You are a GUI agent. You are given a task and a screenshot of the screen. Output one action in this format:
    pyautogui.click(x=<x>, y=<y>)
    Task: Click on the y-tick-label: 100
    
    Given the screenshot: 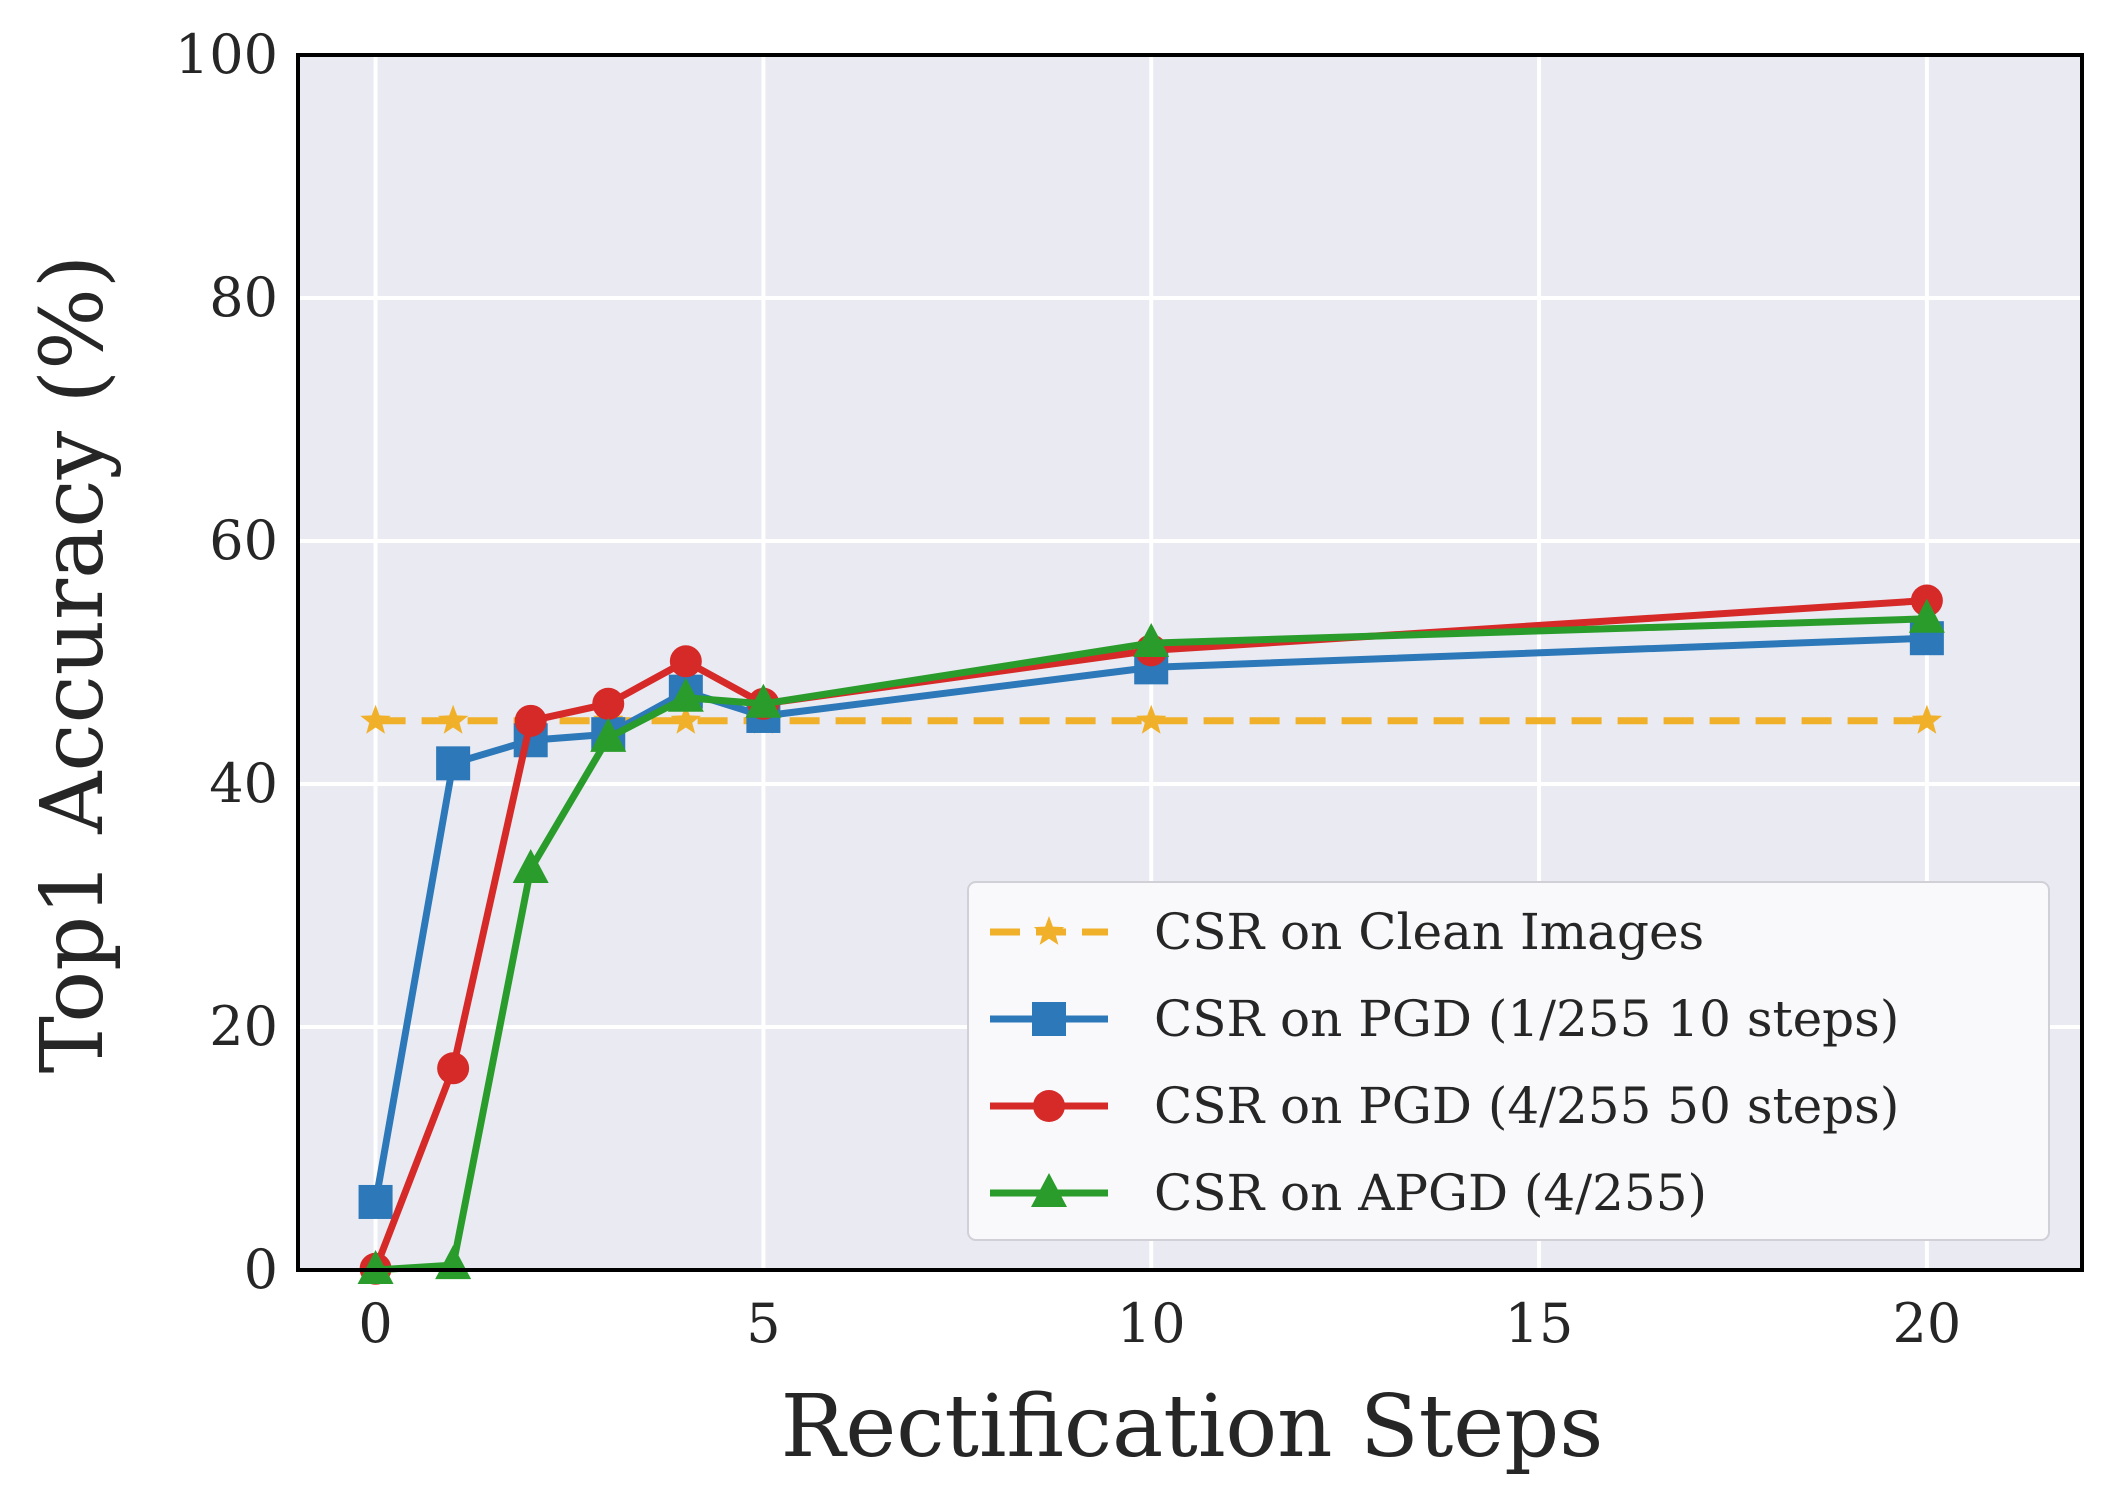 What is the action you would take?
    pyautogui.click(x=226, y=54)
    